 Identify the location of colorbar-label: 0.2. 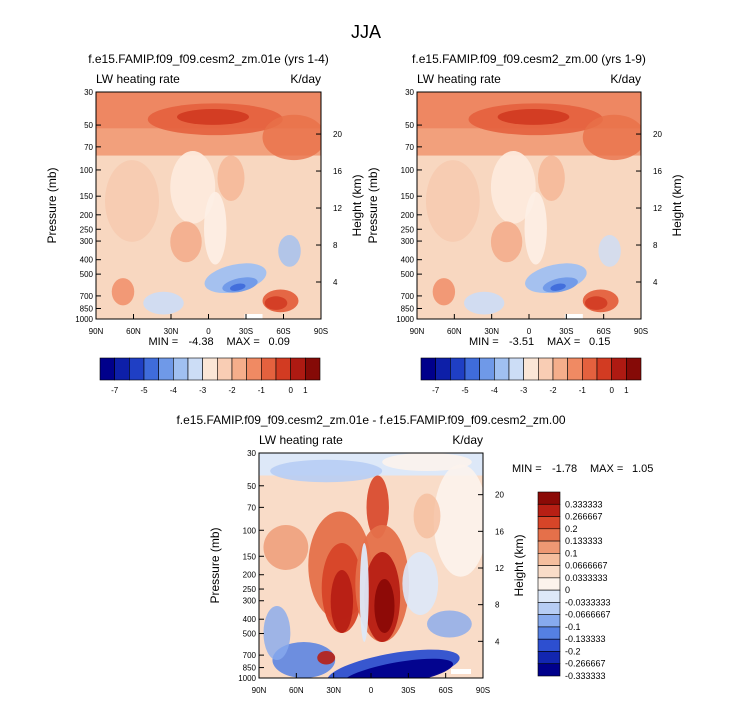
(571, 529).